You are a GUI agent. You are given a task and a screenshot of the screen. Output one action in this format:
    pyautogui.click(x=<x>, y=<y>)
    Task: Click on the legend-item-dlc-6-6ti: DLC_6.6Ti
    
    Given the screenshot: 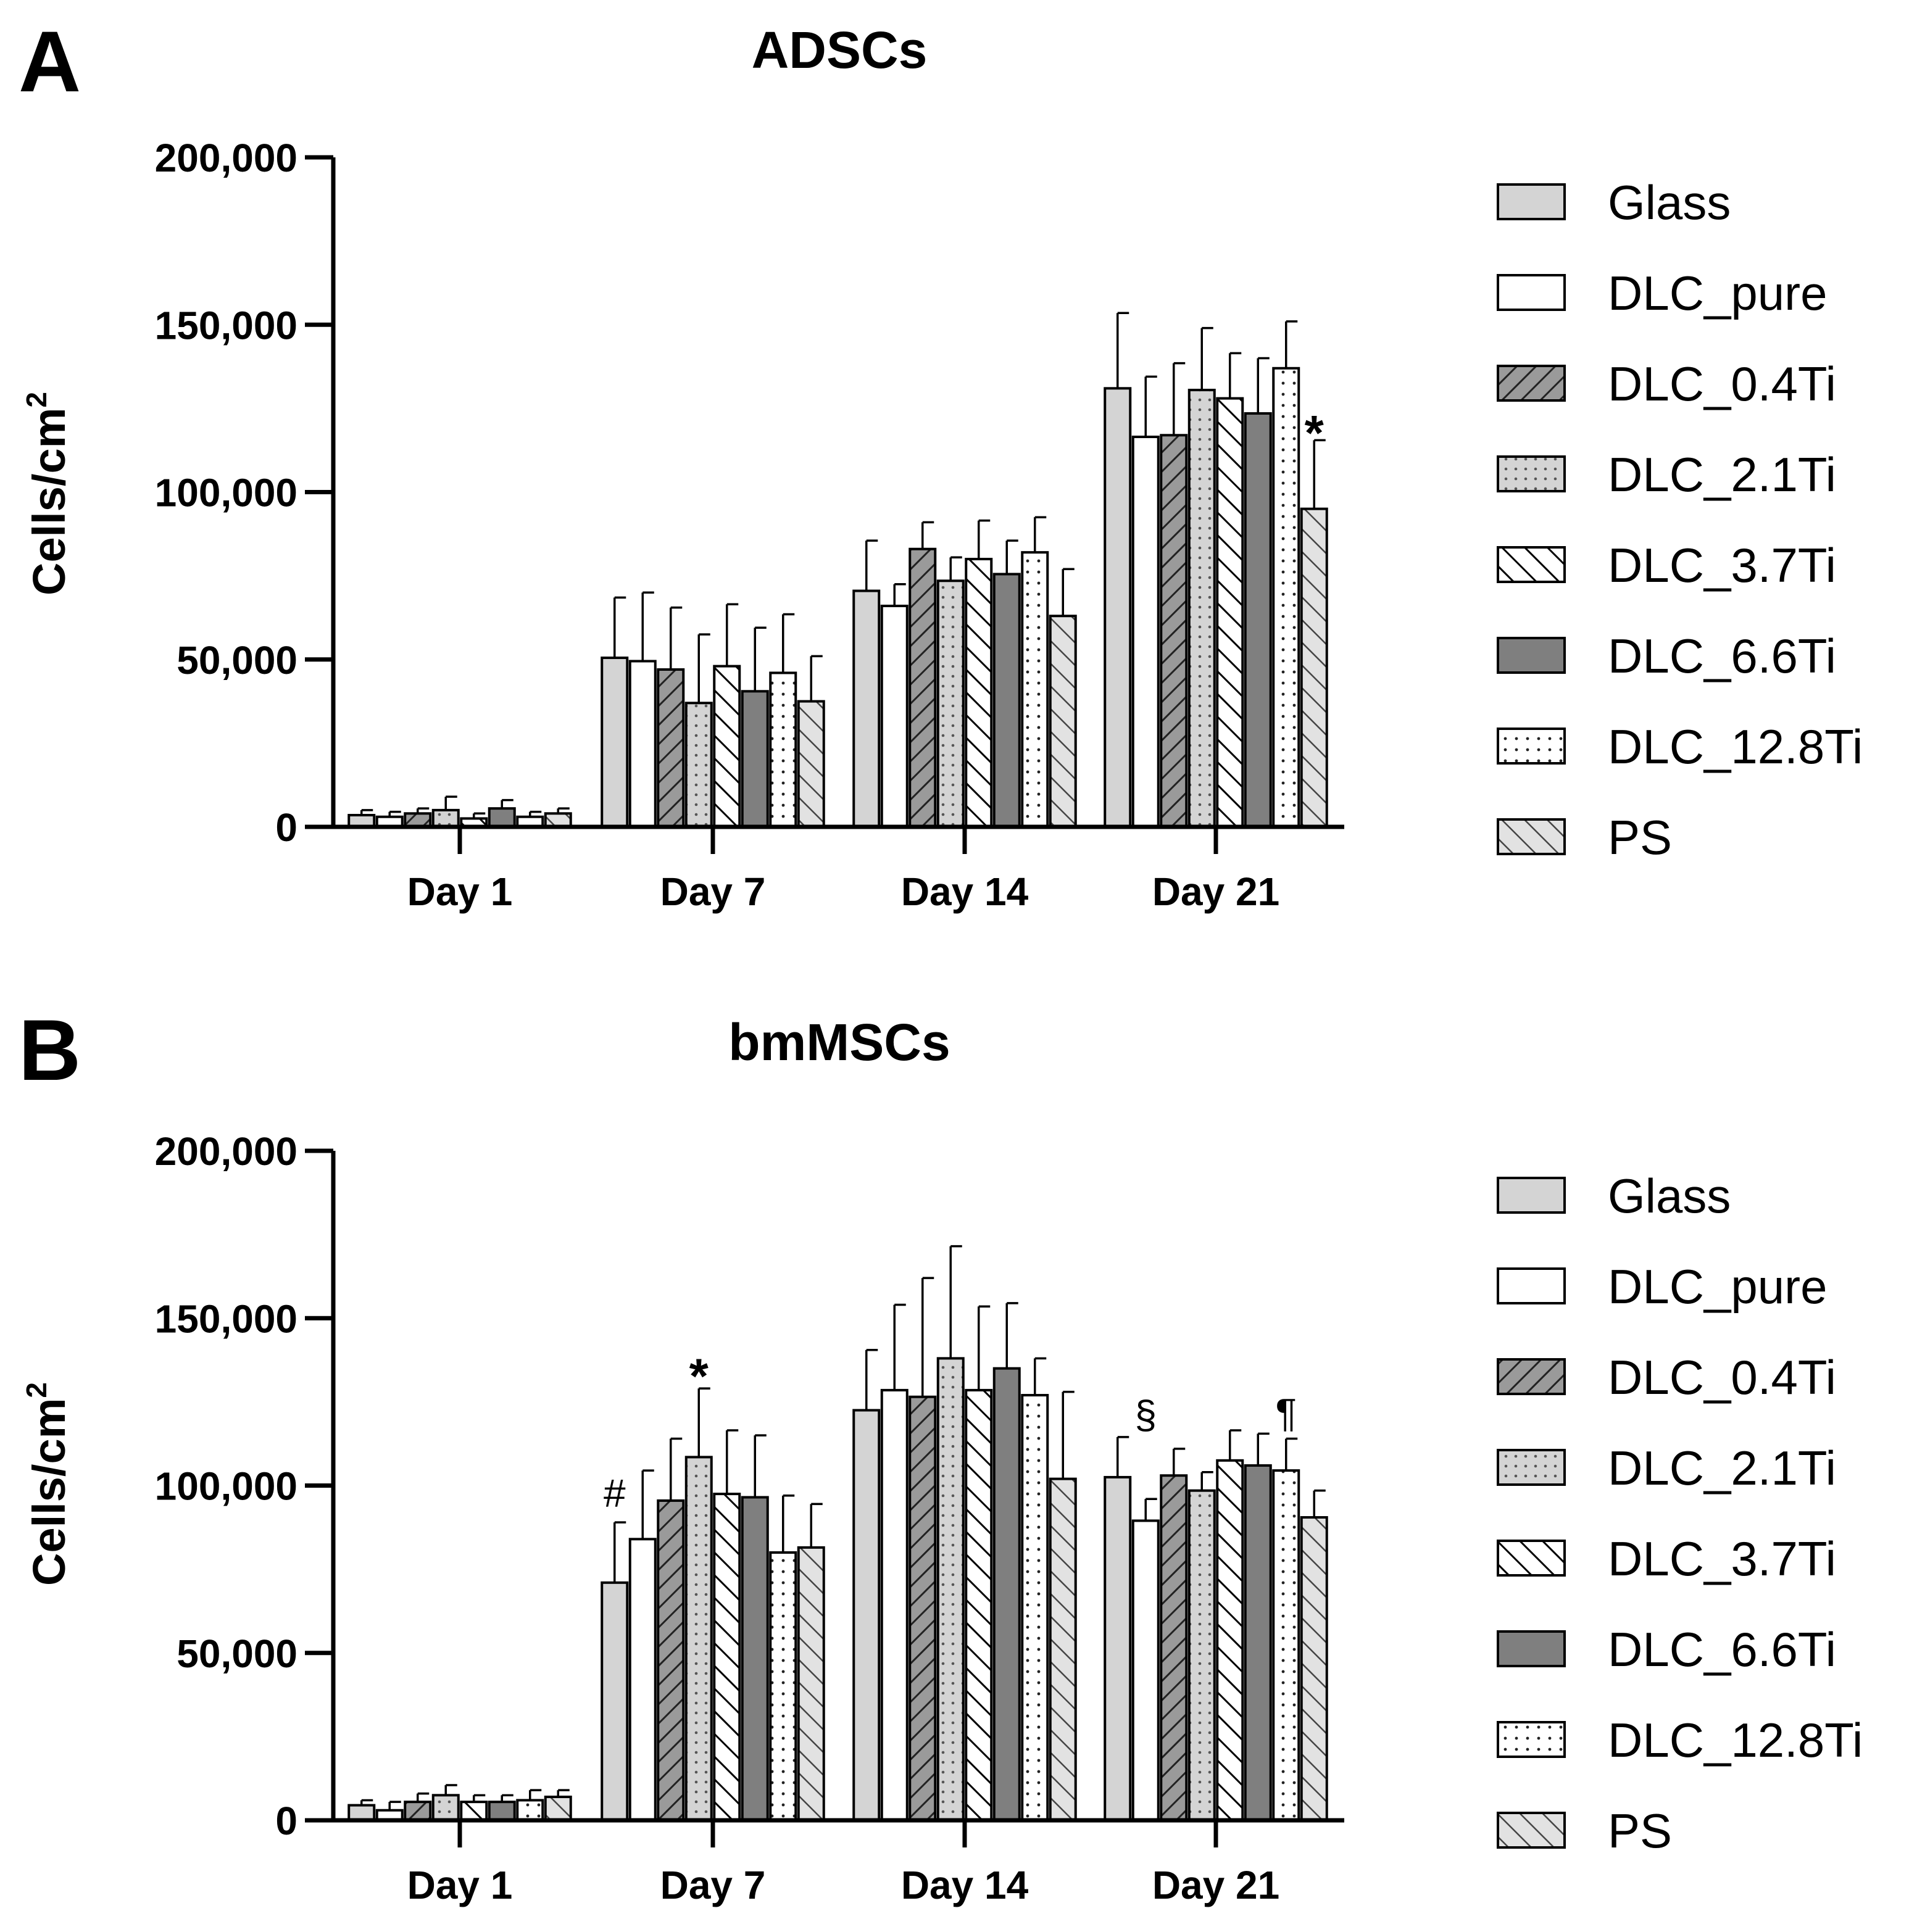 What is the action you would take?
    pyautogui.click(x=1666, y=656)
    